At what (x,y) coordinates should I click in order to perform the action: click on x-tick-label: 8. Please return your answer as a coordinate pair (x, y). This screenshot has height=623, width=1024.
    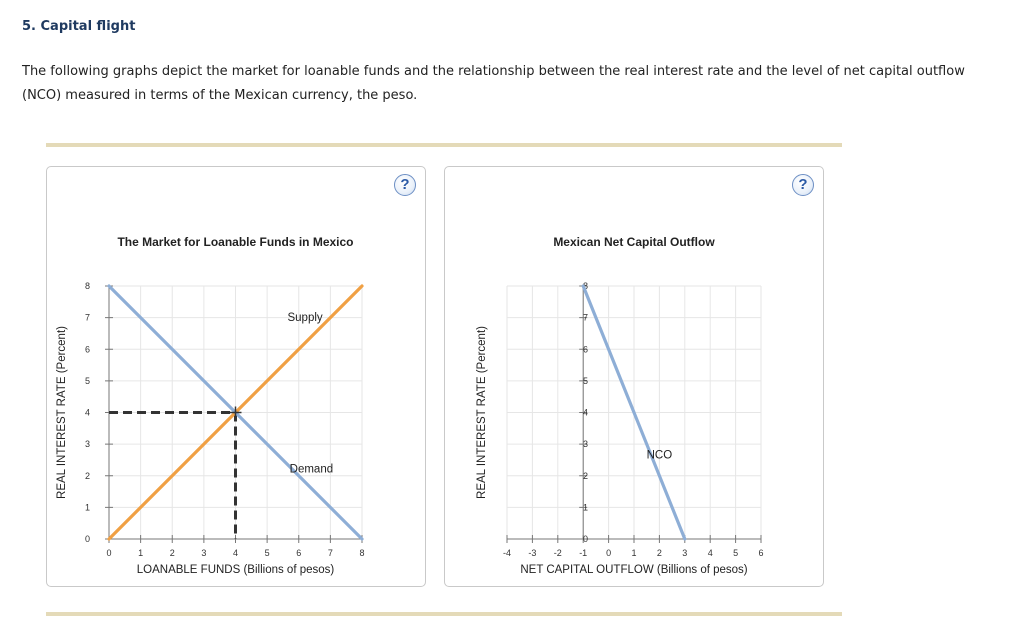
    Looking at the image, I should click on (361, 553).